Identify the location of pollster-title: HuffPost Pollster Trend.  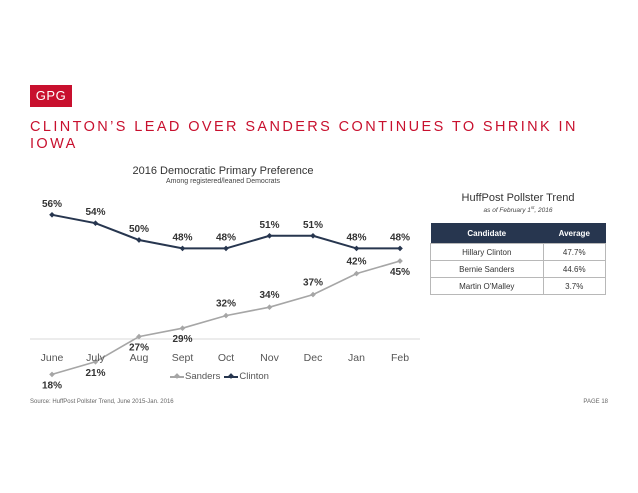
(518, 198).